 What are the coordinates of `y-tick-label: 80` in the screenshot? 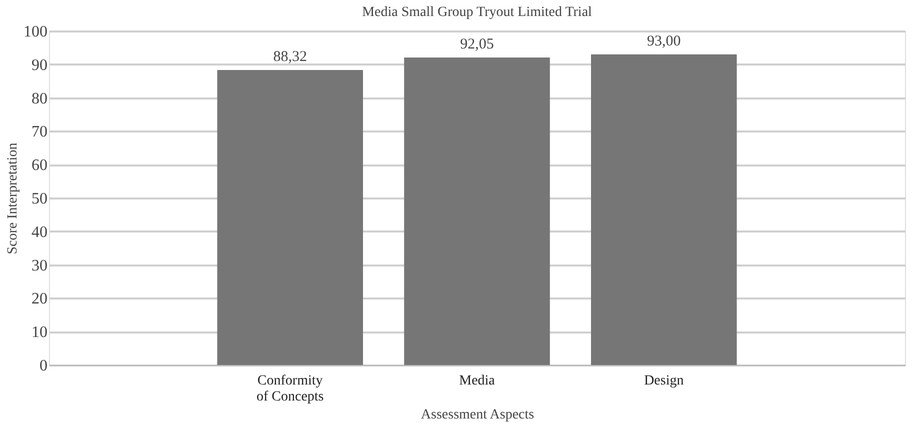 It's located at (40, 99).